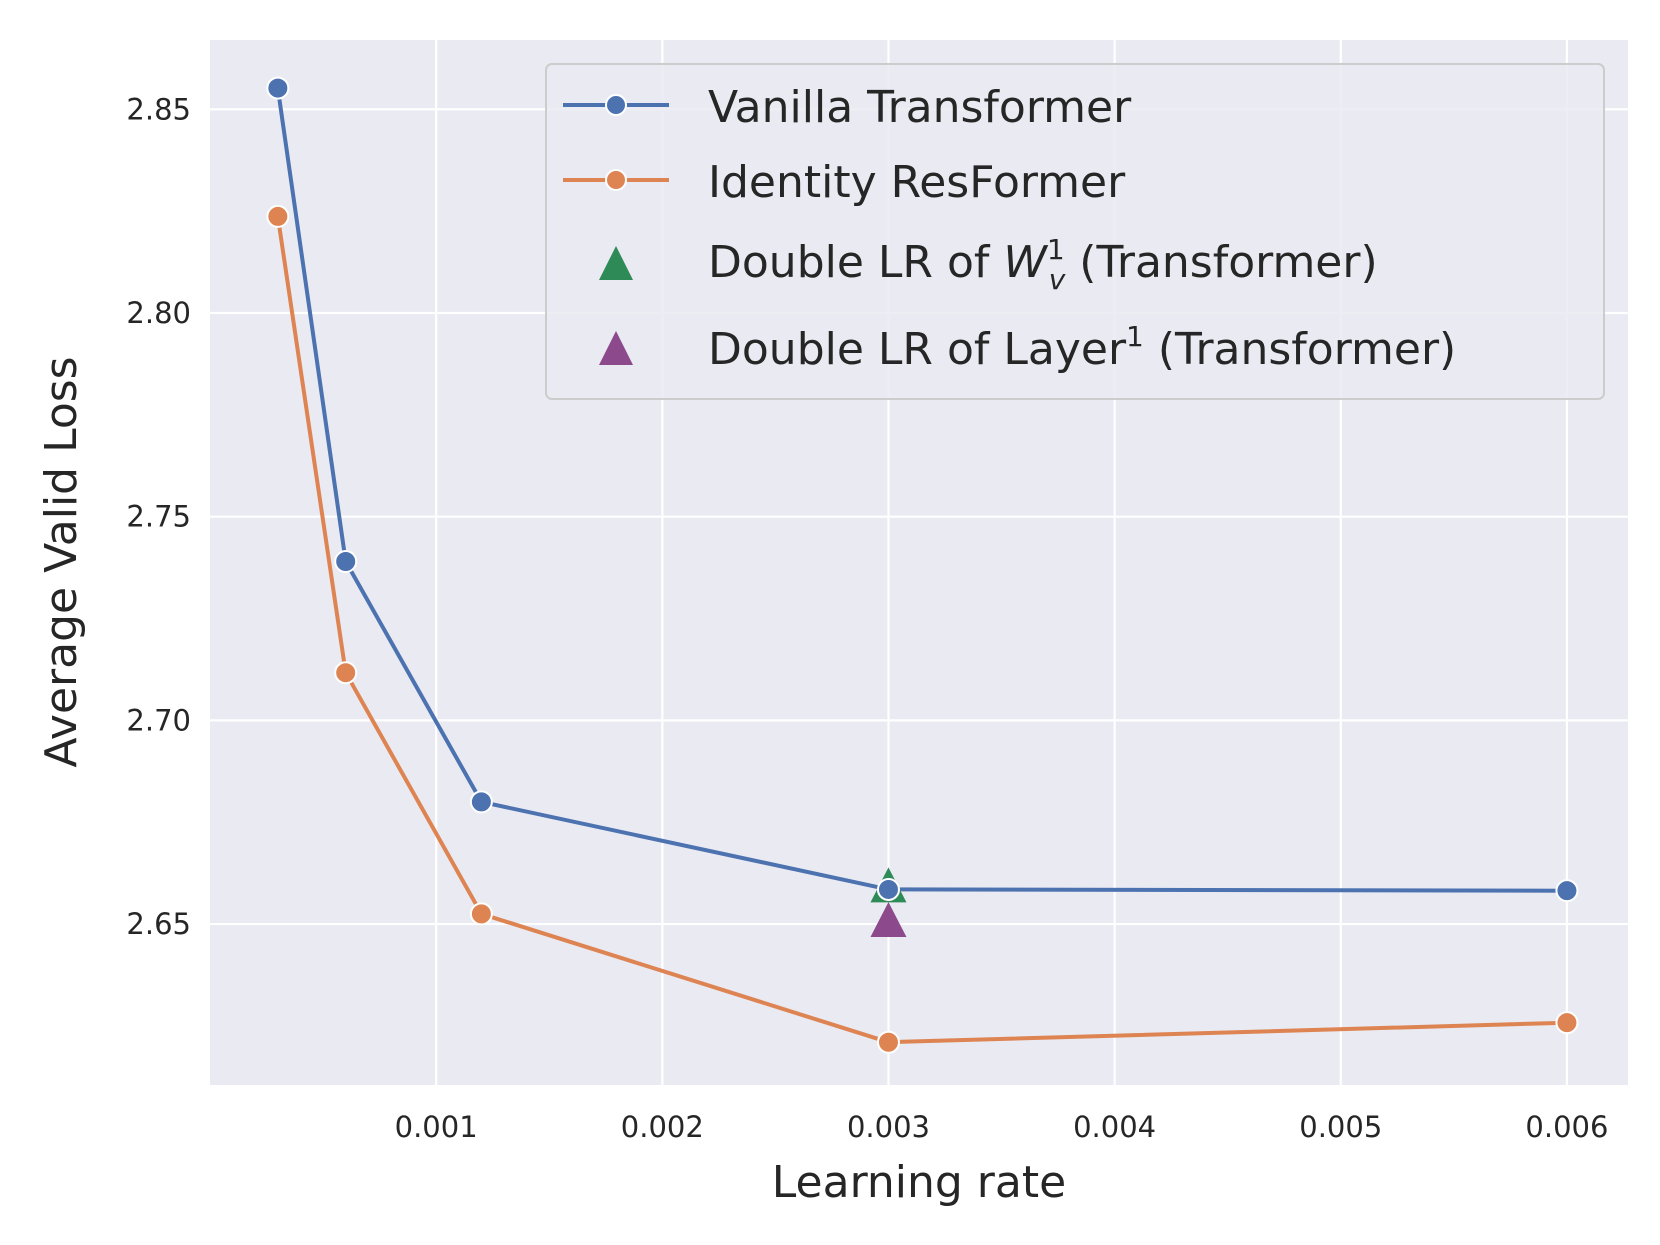 This screenshot has height=1245, width=1660. What do you see at coordinates (1114, 1127) in the screenshot?
I see `x-tick-label: 0.004` at bounding box center [1114, 1127].